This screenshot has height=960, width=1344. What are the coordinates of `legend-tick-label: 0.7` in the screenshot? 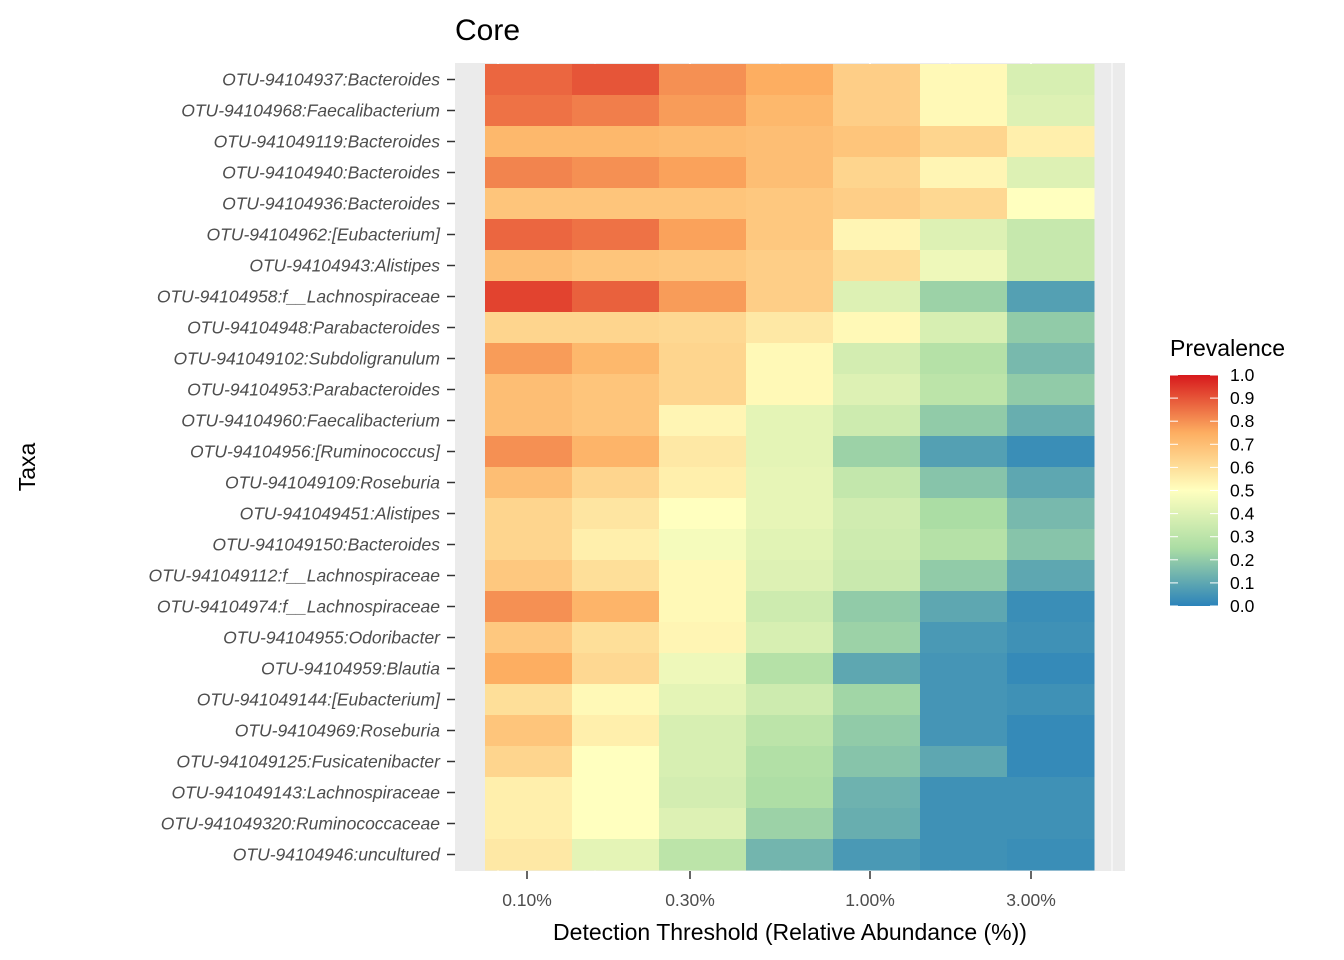 It's located at (1242, 444).